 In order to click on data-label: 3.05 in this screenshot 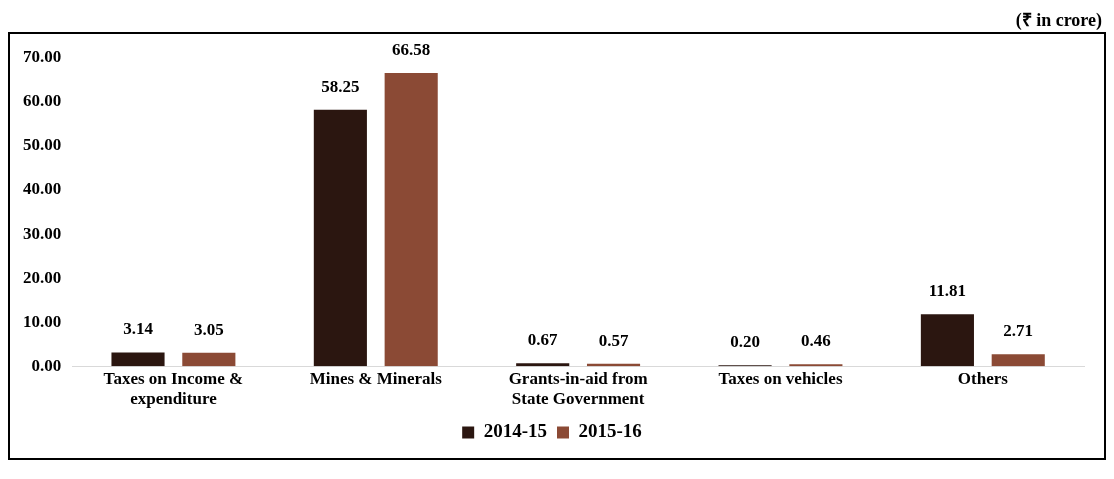, I will do `click(208, 329)`.